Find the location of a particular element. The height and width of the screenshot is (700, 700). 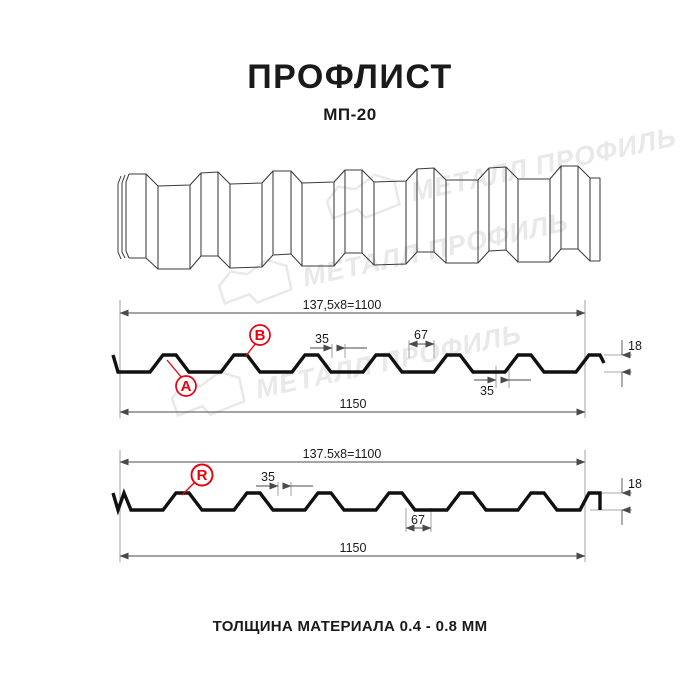

callout-r: R is located at coordinates (197, 479).